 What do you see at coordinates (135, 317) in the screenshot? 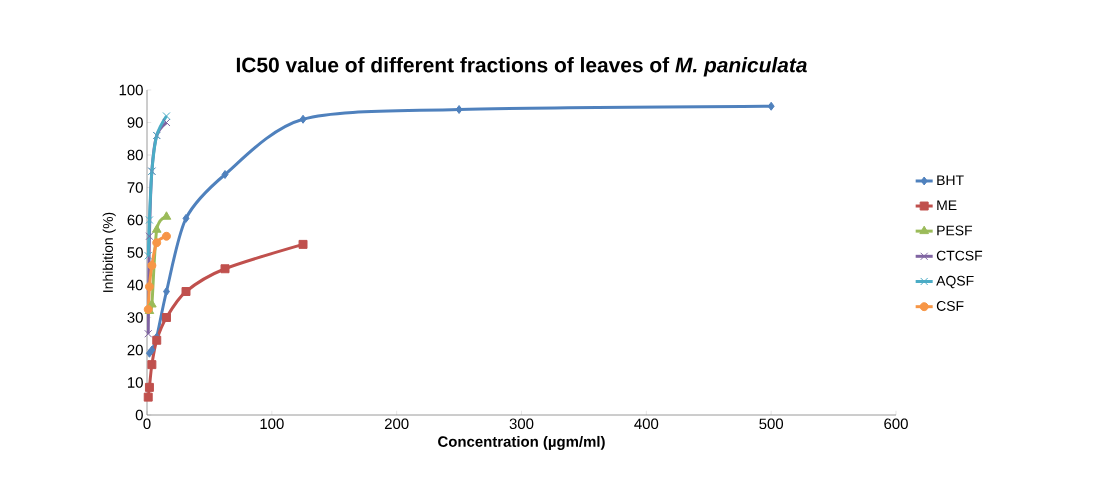
I see `y-tick-label: 30` at bounding box center [135, 317].